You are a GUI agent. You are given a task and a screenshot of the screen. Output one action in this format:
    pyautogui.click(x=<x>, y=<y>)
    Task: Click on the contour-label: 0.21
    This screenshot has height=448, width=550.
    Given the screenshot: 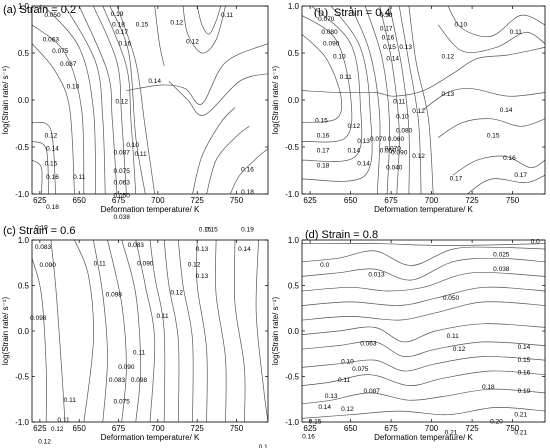 What is the action you would take?
    pyautogui.click(x=520, y=433)
    